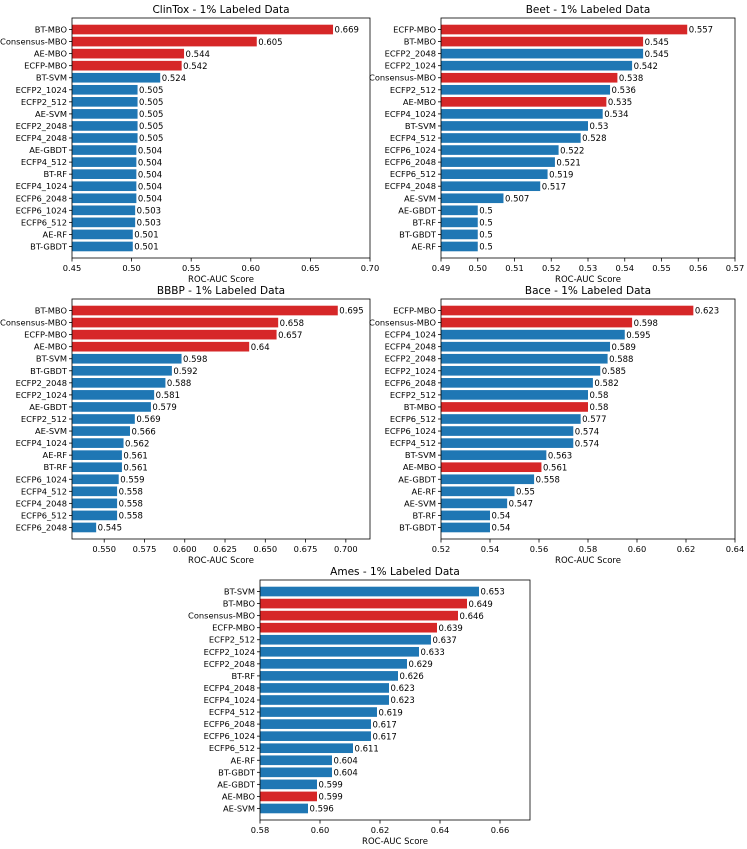 This screenshot has width=747, height=849. What do you see at coordinates (290, 336) in the screenshot?
I see `bar-value-label: 0.657` at bounding box center [290, 336].